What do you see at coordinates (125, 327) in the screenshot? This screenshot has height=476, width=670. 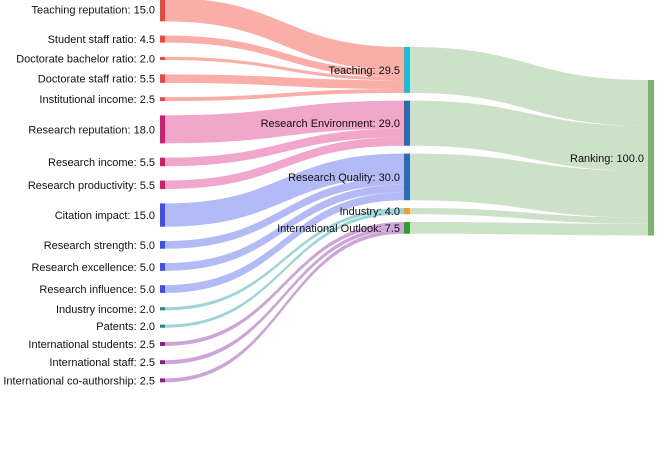 I see `label-patents: Patents: 2.0` at bounding box center [125, 327].